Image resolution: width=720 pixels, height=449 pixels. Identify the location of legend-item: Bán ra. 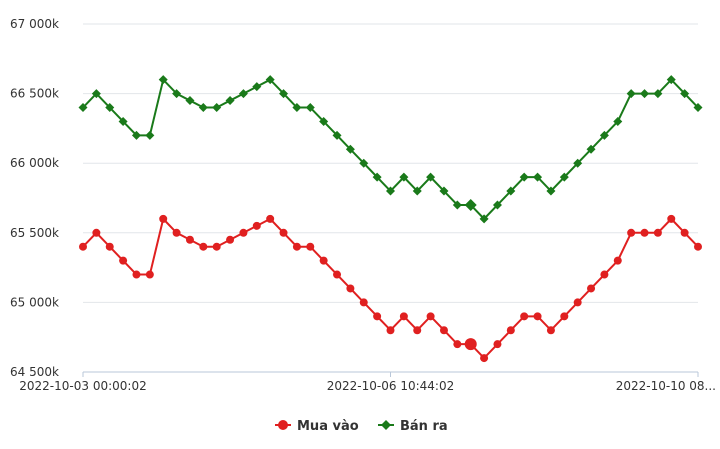
(413, 426).